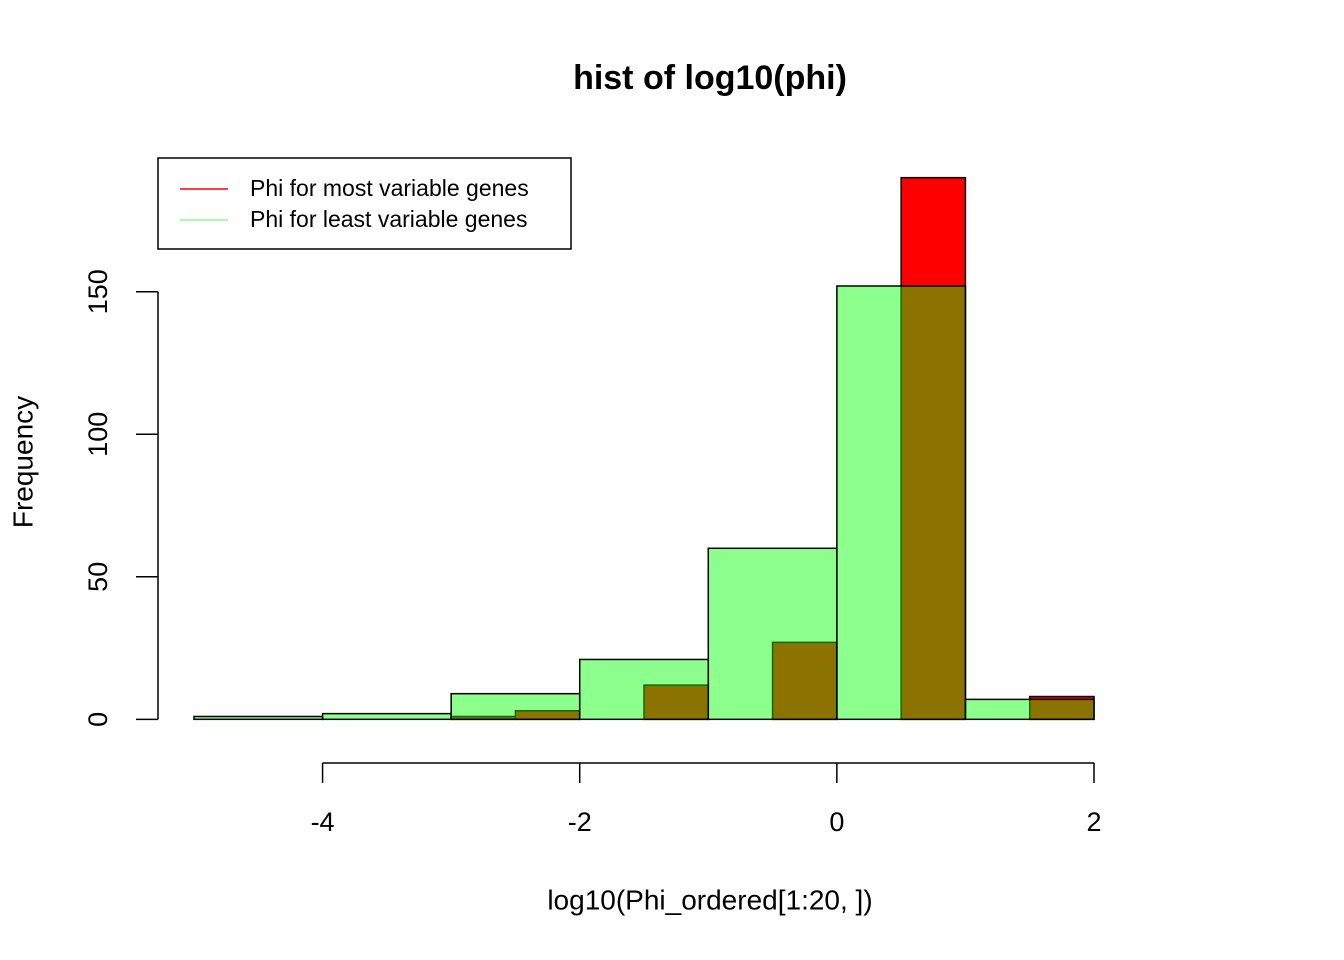 The width and height of the screenshot is (1344, 960). Describe the element at coordinates (388, 219) in the screenshot. I see `legend-label: Phi for least variable genes` at that location.